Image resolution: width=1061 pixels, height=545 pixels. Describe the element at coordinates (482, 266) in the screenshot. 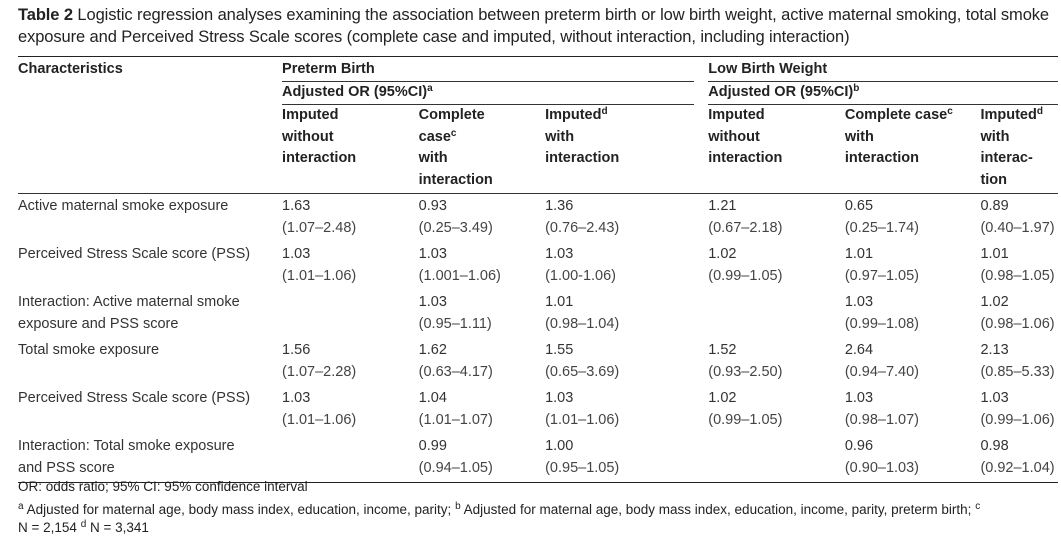

I see `table-cell: 1.03 (1.001–1.06)` at that location.